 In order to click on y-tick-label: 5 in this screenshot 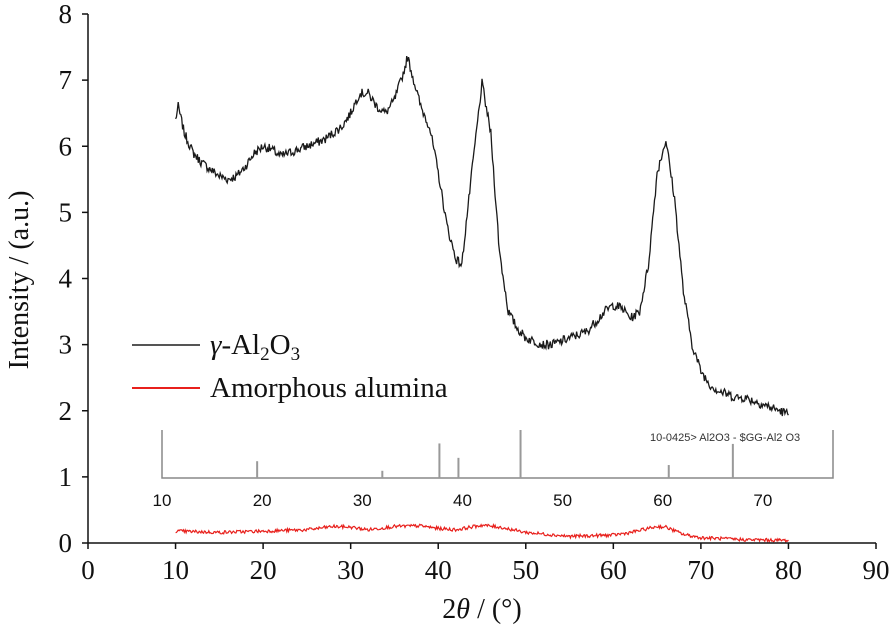, I will do `click(66, 212)`.